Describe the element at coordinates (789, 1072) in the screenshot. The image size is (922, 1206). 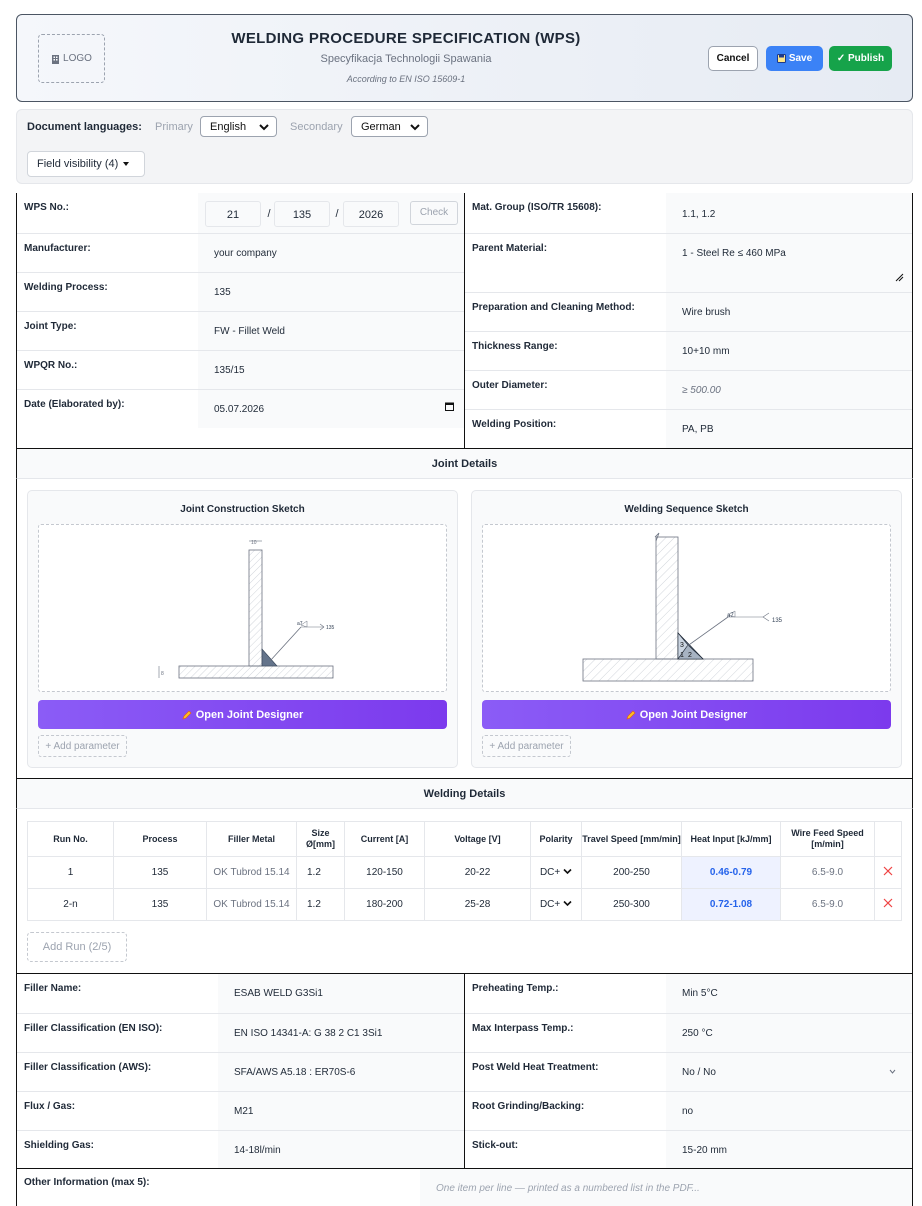
I see `pwht-select: No / No` at that location.